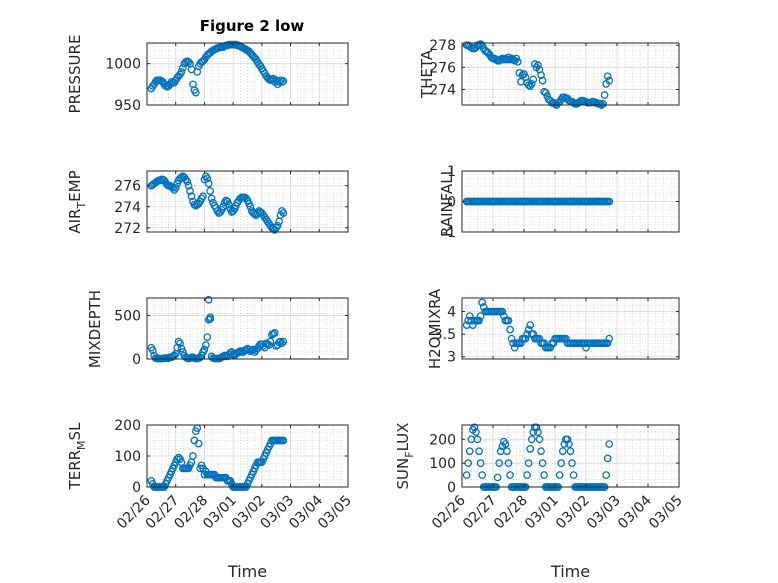  I want to click on x-tick-label: 02/26, so click(449, 512).